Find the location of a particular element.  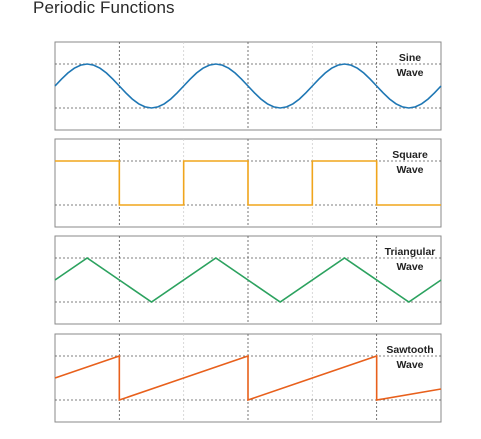

sawtooth-wave-label-line: Sawtooth is located at coordinates (409, 350).